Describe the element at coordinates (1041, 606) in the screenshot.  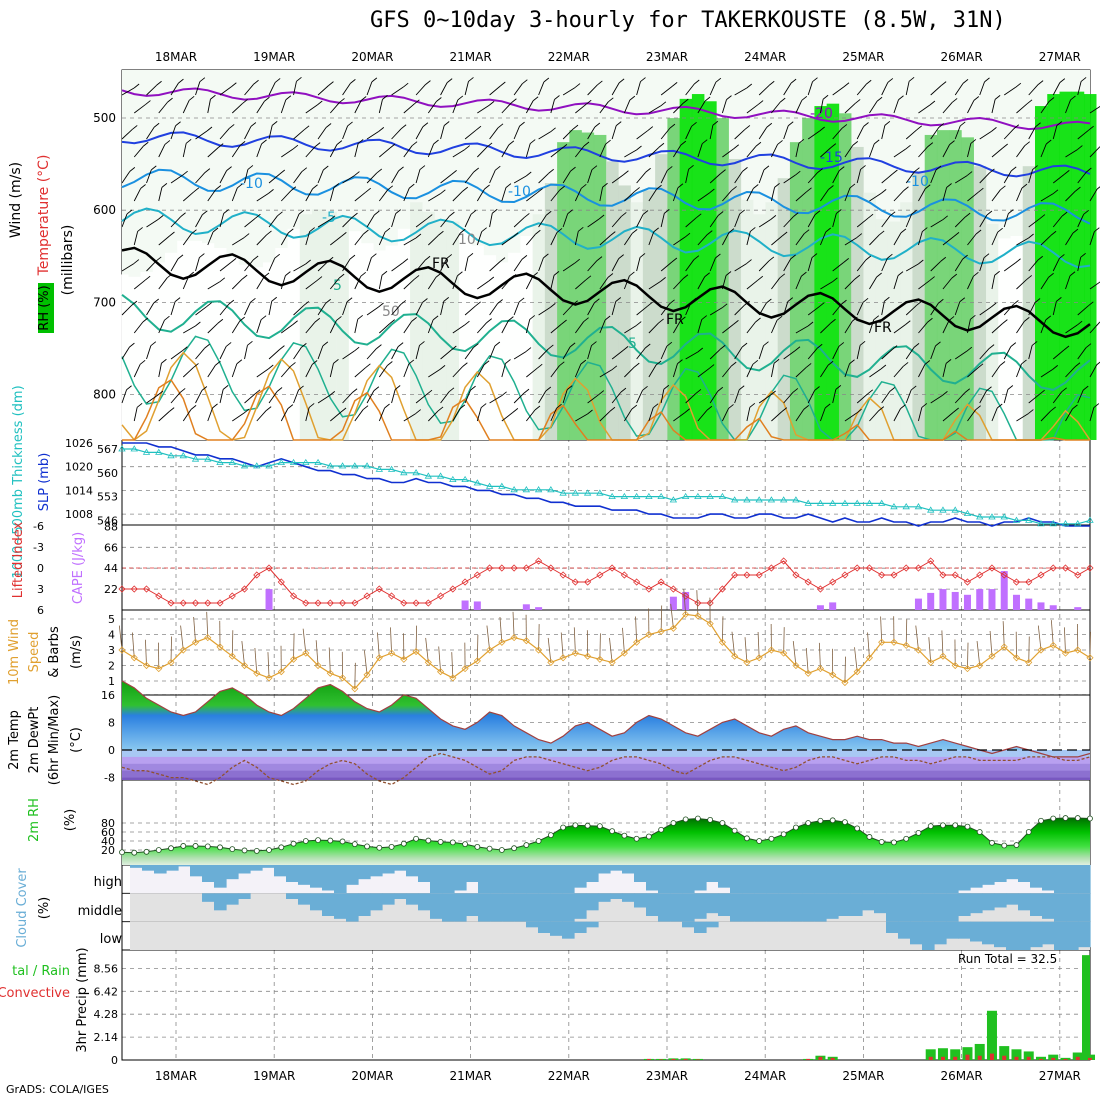
I see `cape-bar` at that location.